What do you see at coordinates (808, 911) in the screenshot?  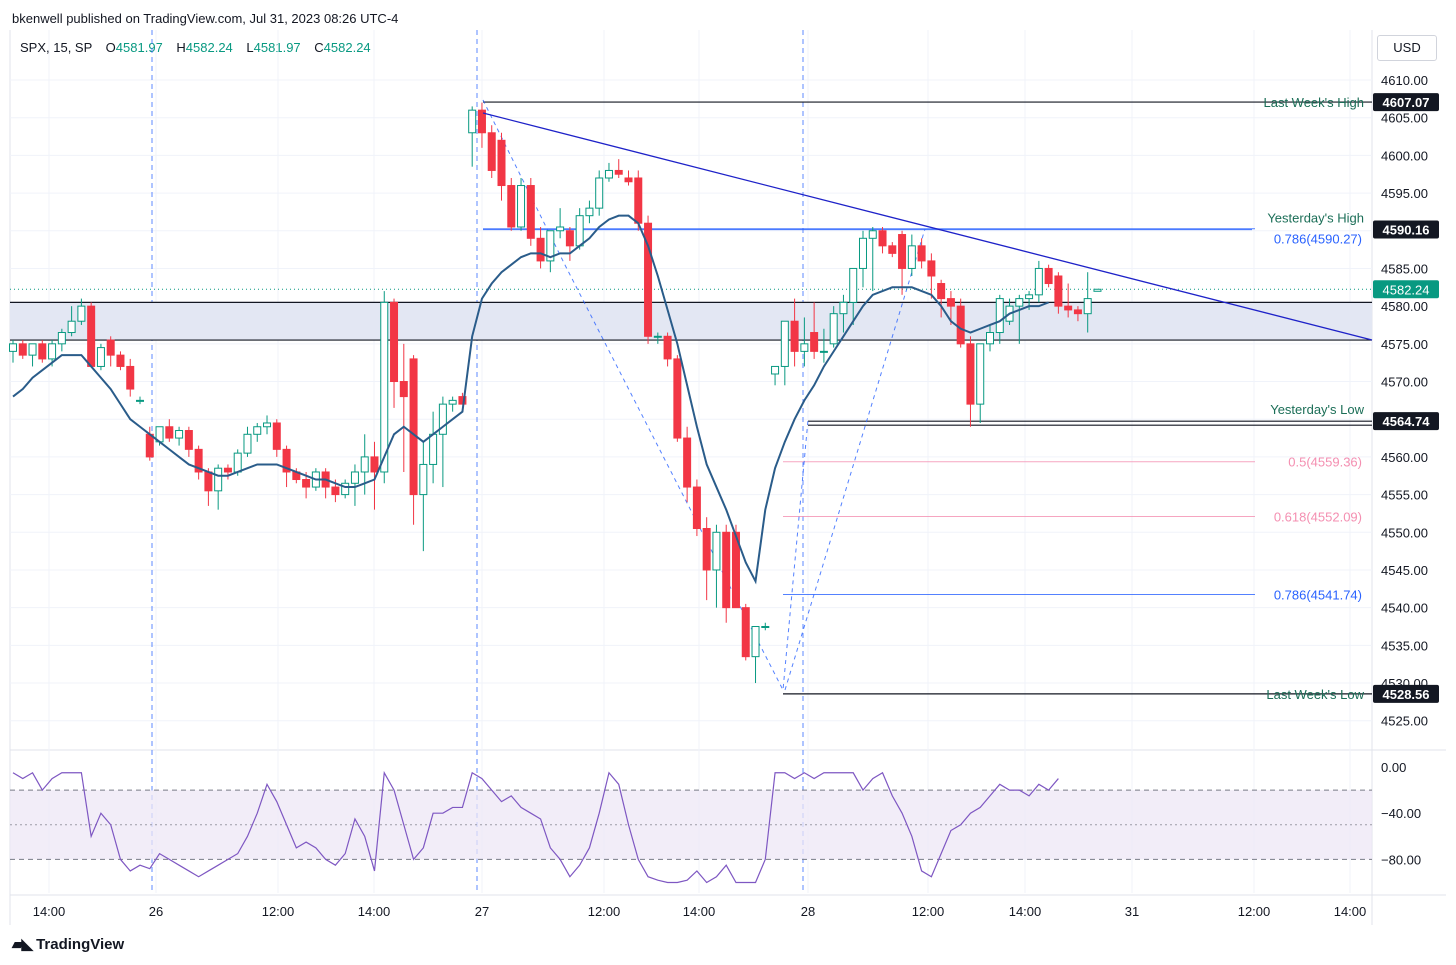 I see `time-tick-label: 28` at bounding box center [808, 911].